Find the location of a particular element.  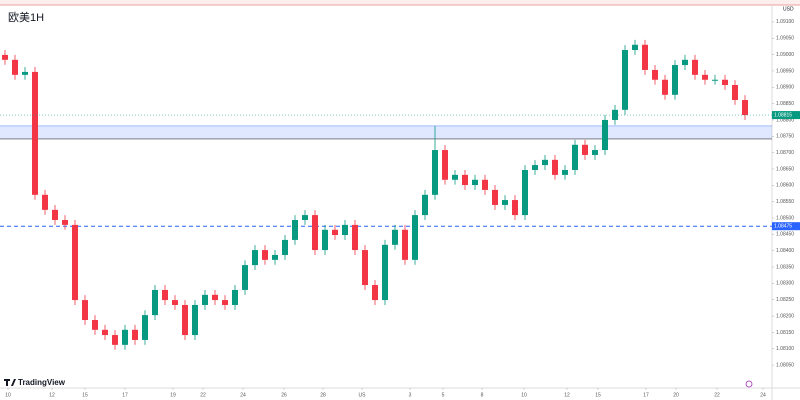

x-tick-label: 22 is located at coordinates (717, 395).